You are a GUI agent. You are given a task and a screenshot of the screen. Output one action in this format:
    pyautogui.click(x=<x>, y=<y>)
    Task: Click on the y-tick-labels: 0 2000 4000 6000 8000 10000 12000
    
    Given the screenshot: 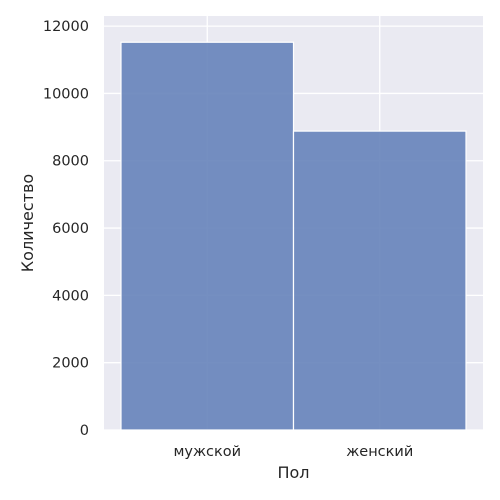 What is the action you would take?
    pyautogui.click(x=66, y=229)
    